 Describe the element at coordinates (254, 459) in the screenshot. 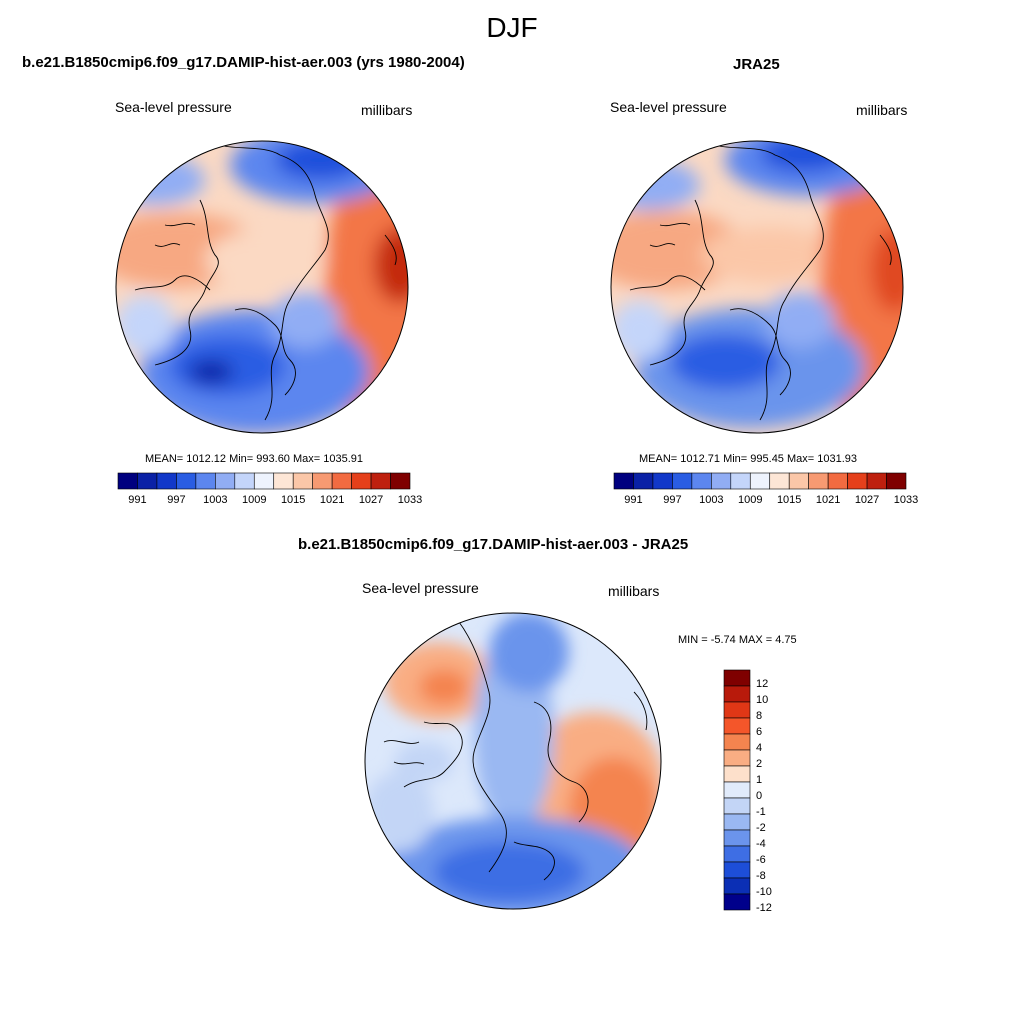

I see `model-stats: MEAN= 1012.12 Min= 993.60 Max= 1035.91` at that location.